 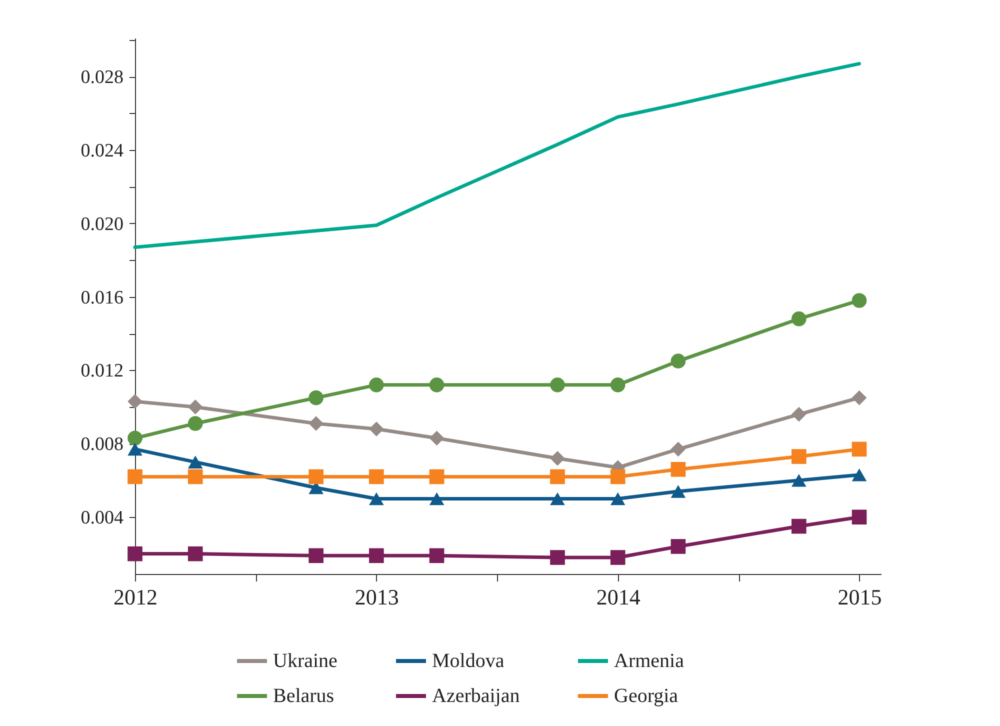 I want to click on y-tick-label: 0.028, so click(x=102, y=77).